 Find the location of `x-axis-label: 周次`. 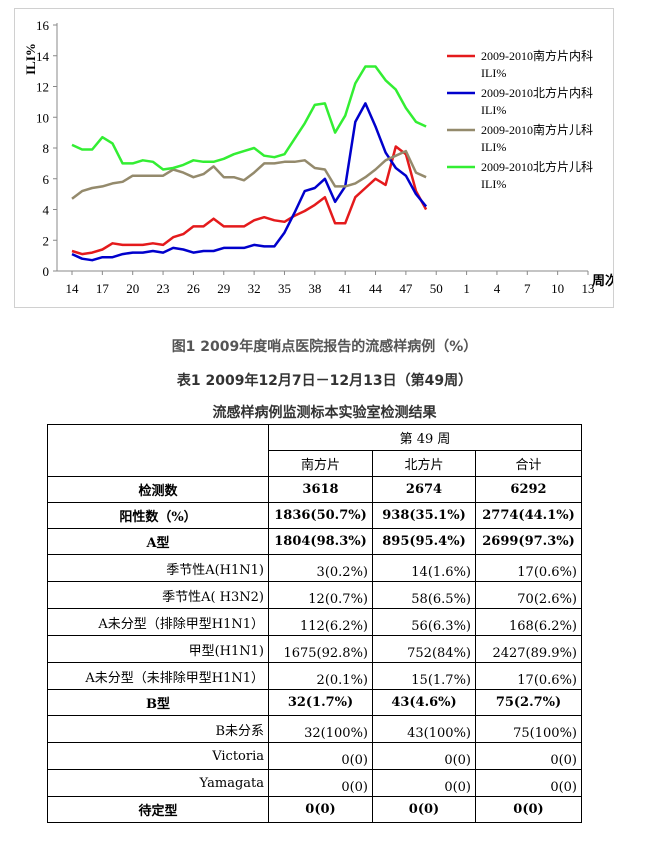

x-axis-label: 周次 is located at coordinates (602, 281).